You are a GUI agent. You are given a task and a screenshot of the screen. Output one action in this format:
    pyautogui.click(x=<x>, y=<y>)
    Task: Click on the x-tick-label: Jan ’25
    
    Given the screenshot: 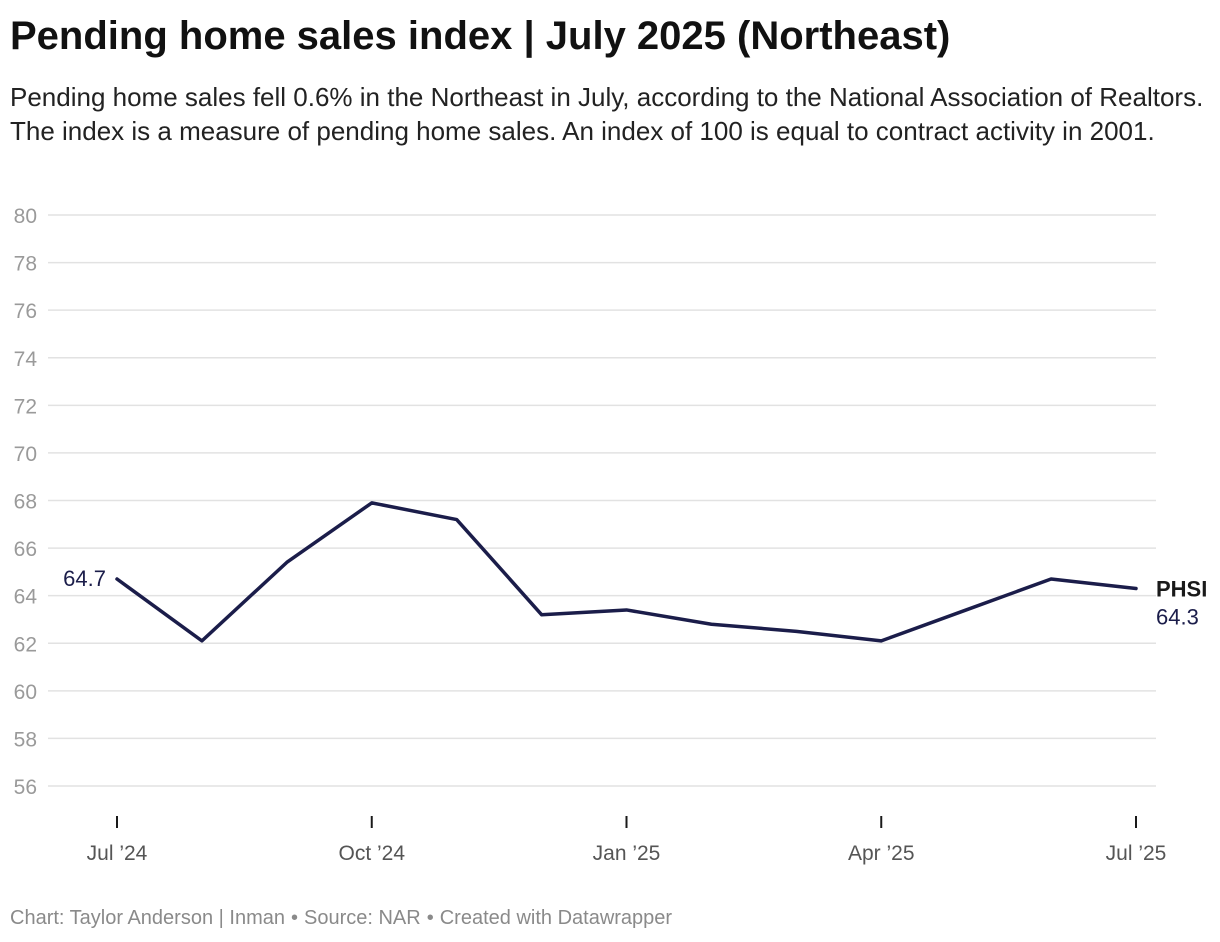 What is the action you would take?
    pyautogui.click(x=627, y=853)
    